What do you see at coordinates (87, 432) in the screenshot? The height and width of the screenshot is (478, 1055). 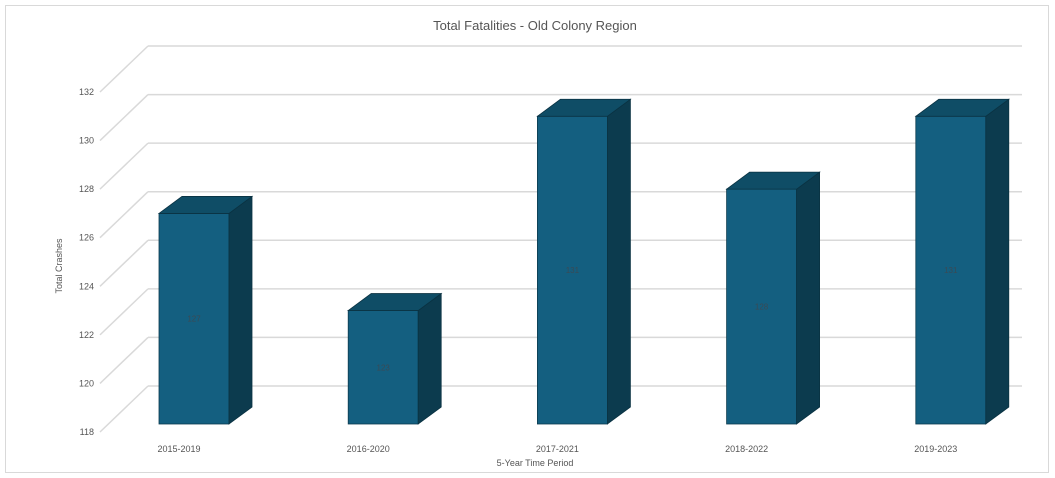 I see `y-tick-label: 118` at bounding box center [87, 432].